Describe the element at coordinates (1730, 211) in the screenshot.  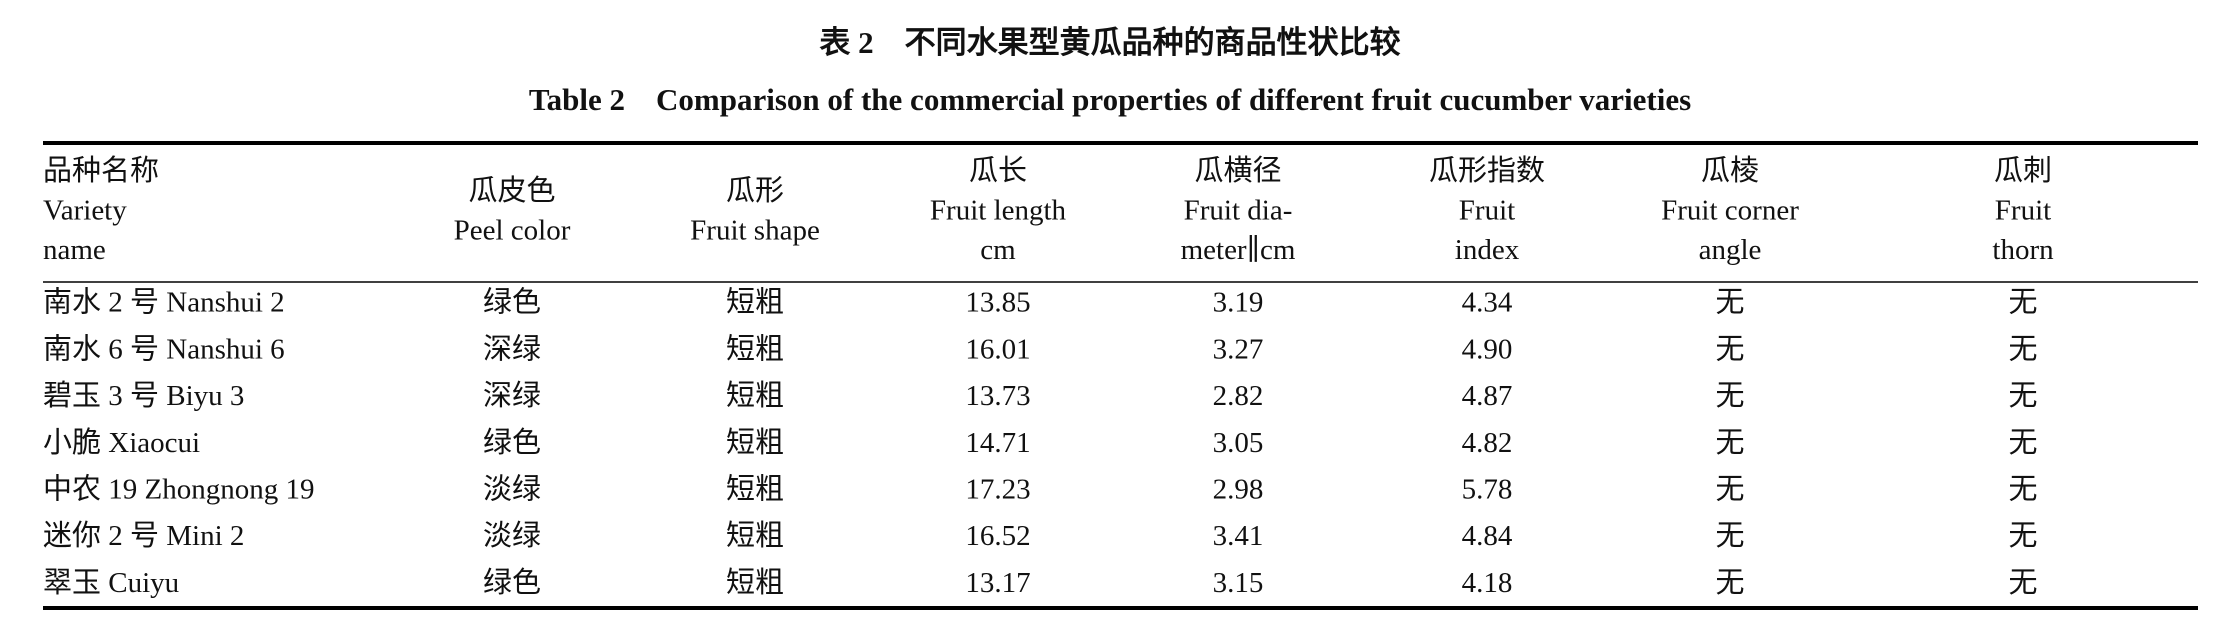
I see `header-cell: Fruit corner` at that location.